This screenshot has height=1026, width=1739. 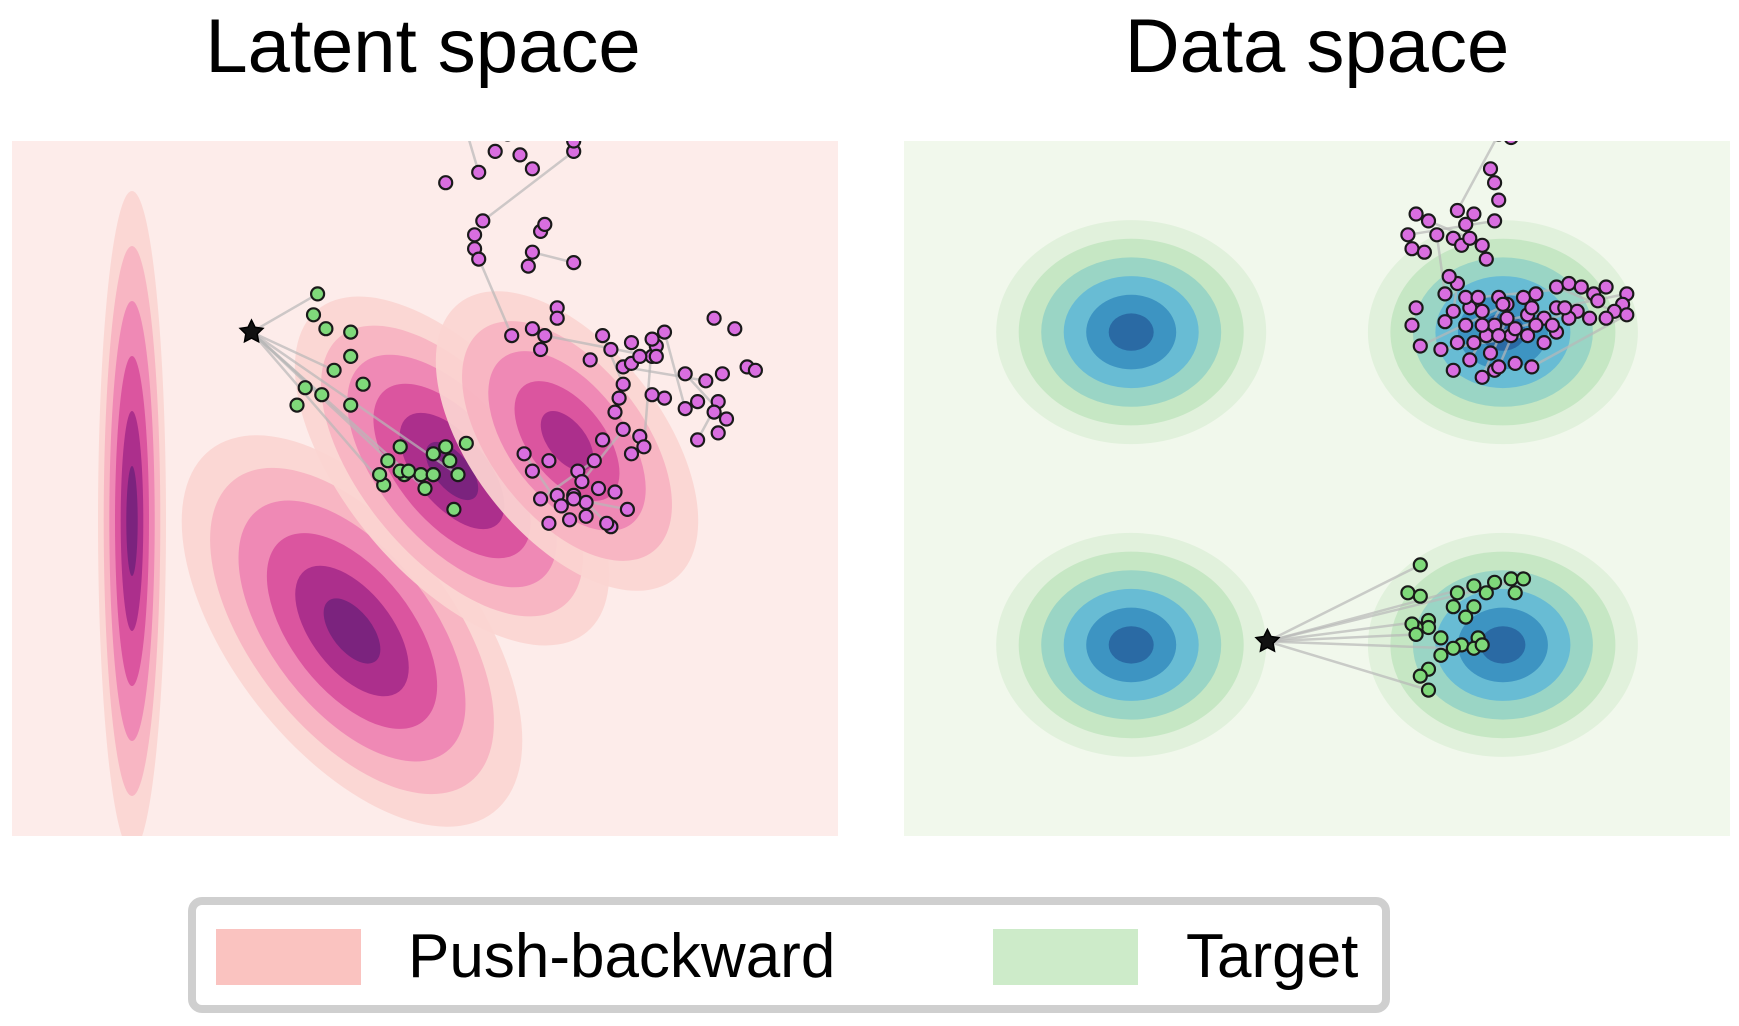 What do you see at coordinates (338, 410) in the screenshot?
I see `latent-target-path-line` at bounding box center [338, 410].